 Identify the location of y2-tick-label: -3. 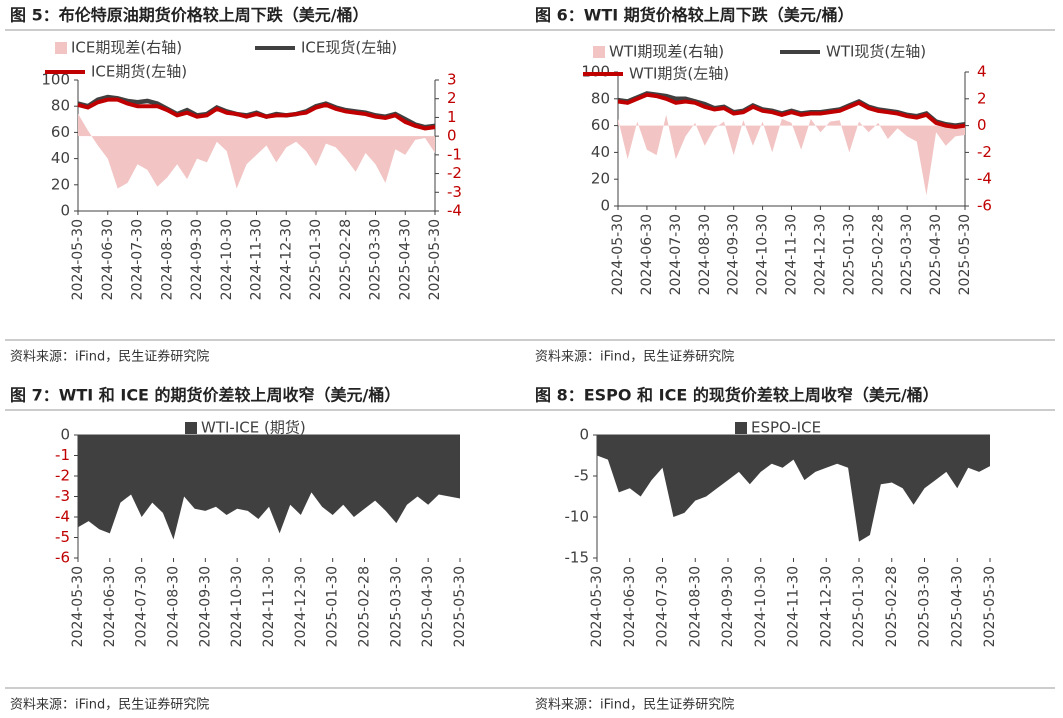
(454, 192).